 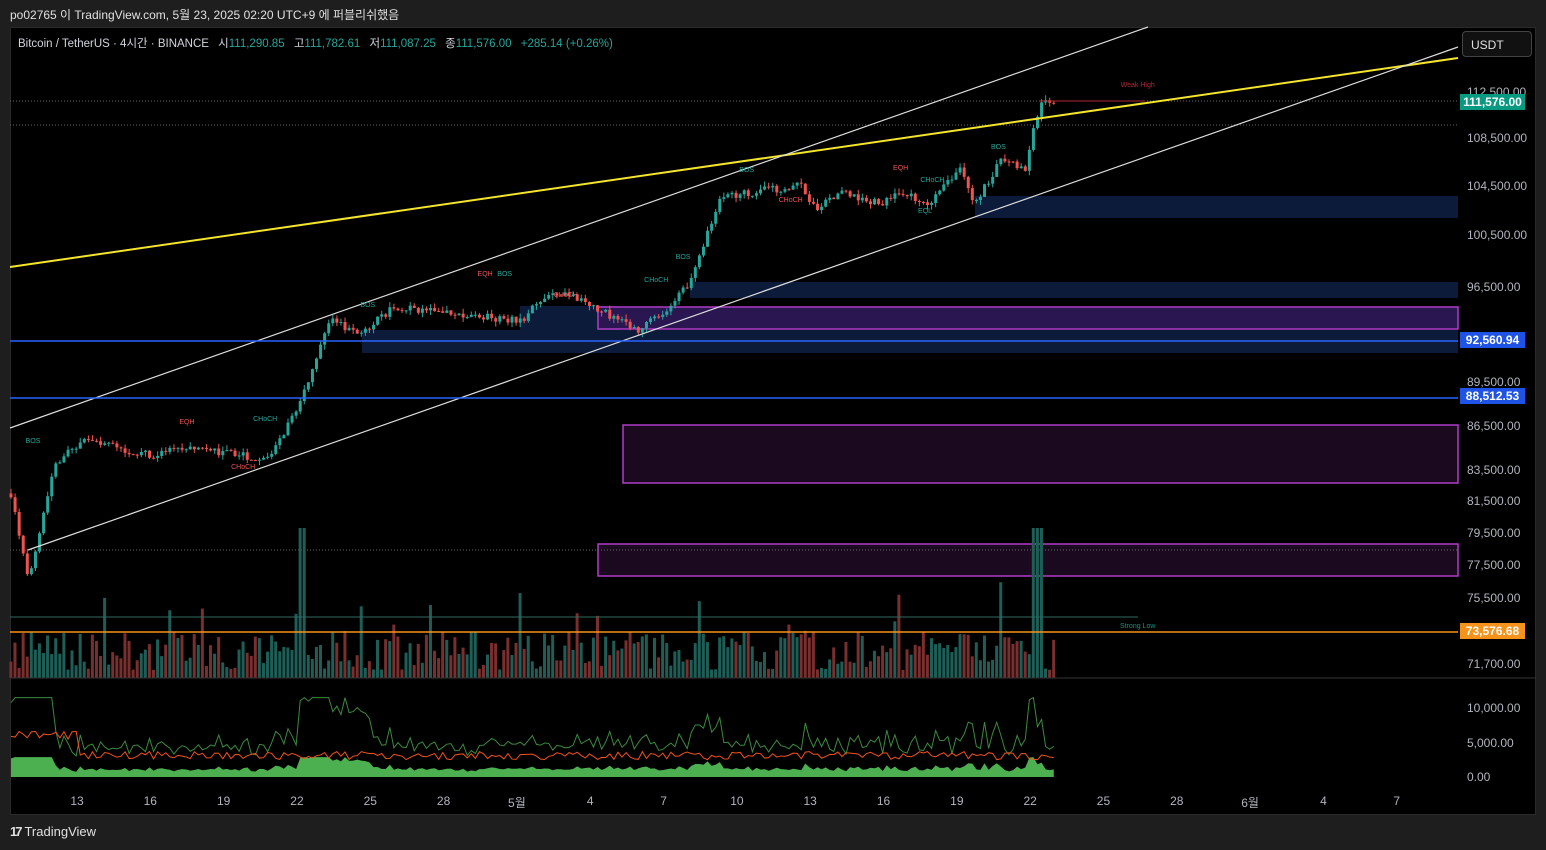 What do you see at coordinates (332, 44) in the screenshot?
I see `high-value: 111,782.61` at bounding box center [332, 44].